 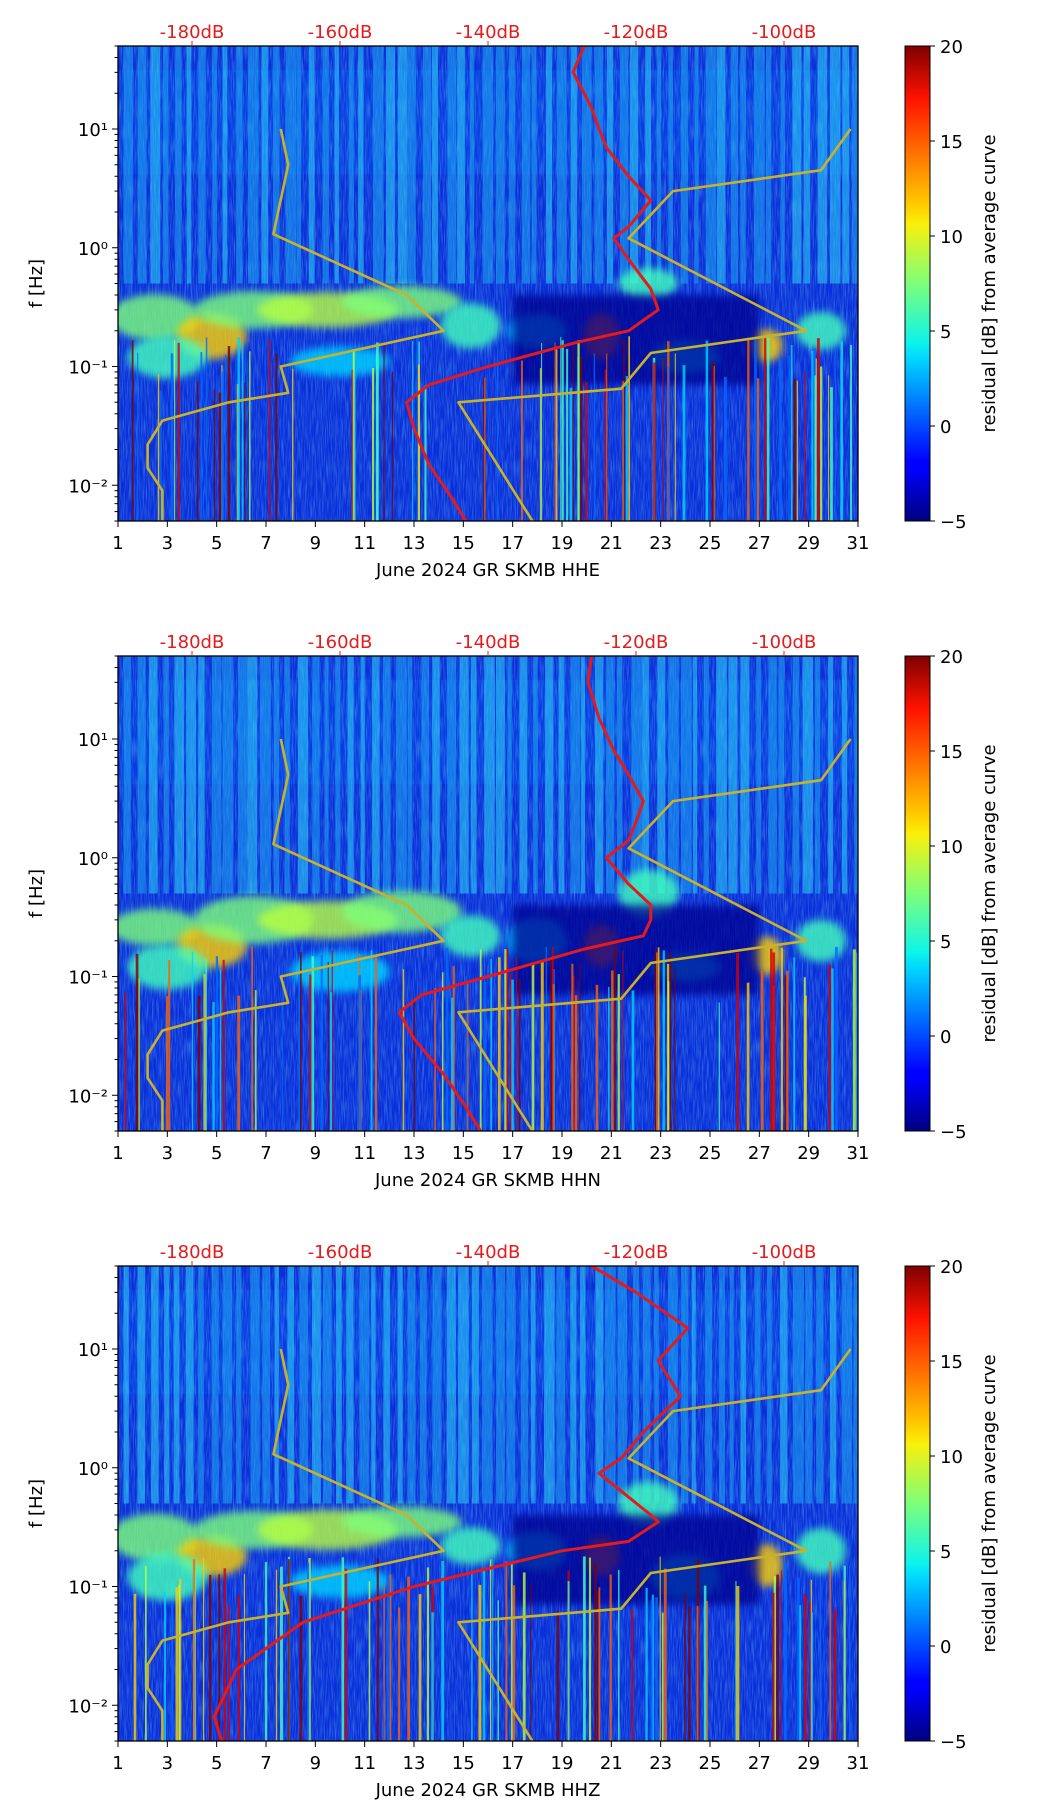 What do you see at coordinates (759, 543) in the screenshot?
I see `x-tick-label: 27` at bounding box center [759, 543].